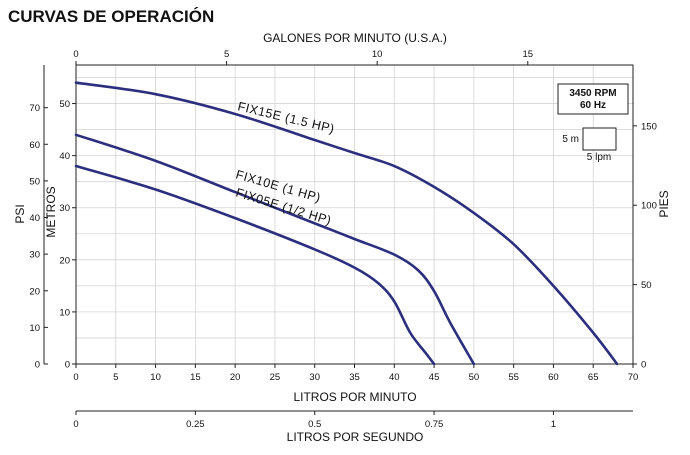 This screenshot has height=455, width=690. Describe the element at coordinates (51, 211) in the screenshot. I see `metros-axis-title: METROS` at that location.